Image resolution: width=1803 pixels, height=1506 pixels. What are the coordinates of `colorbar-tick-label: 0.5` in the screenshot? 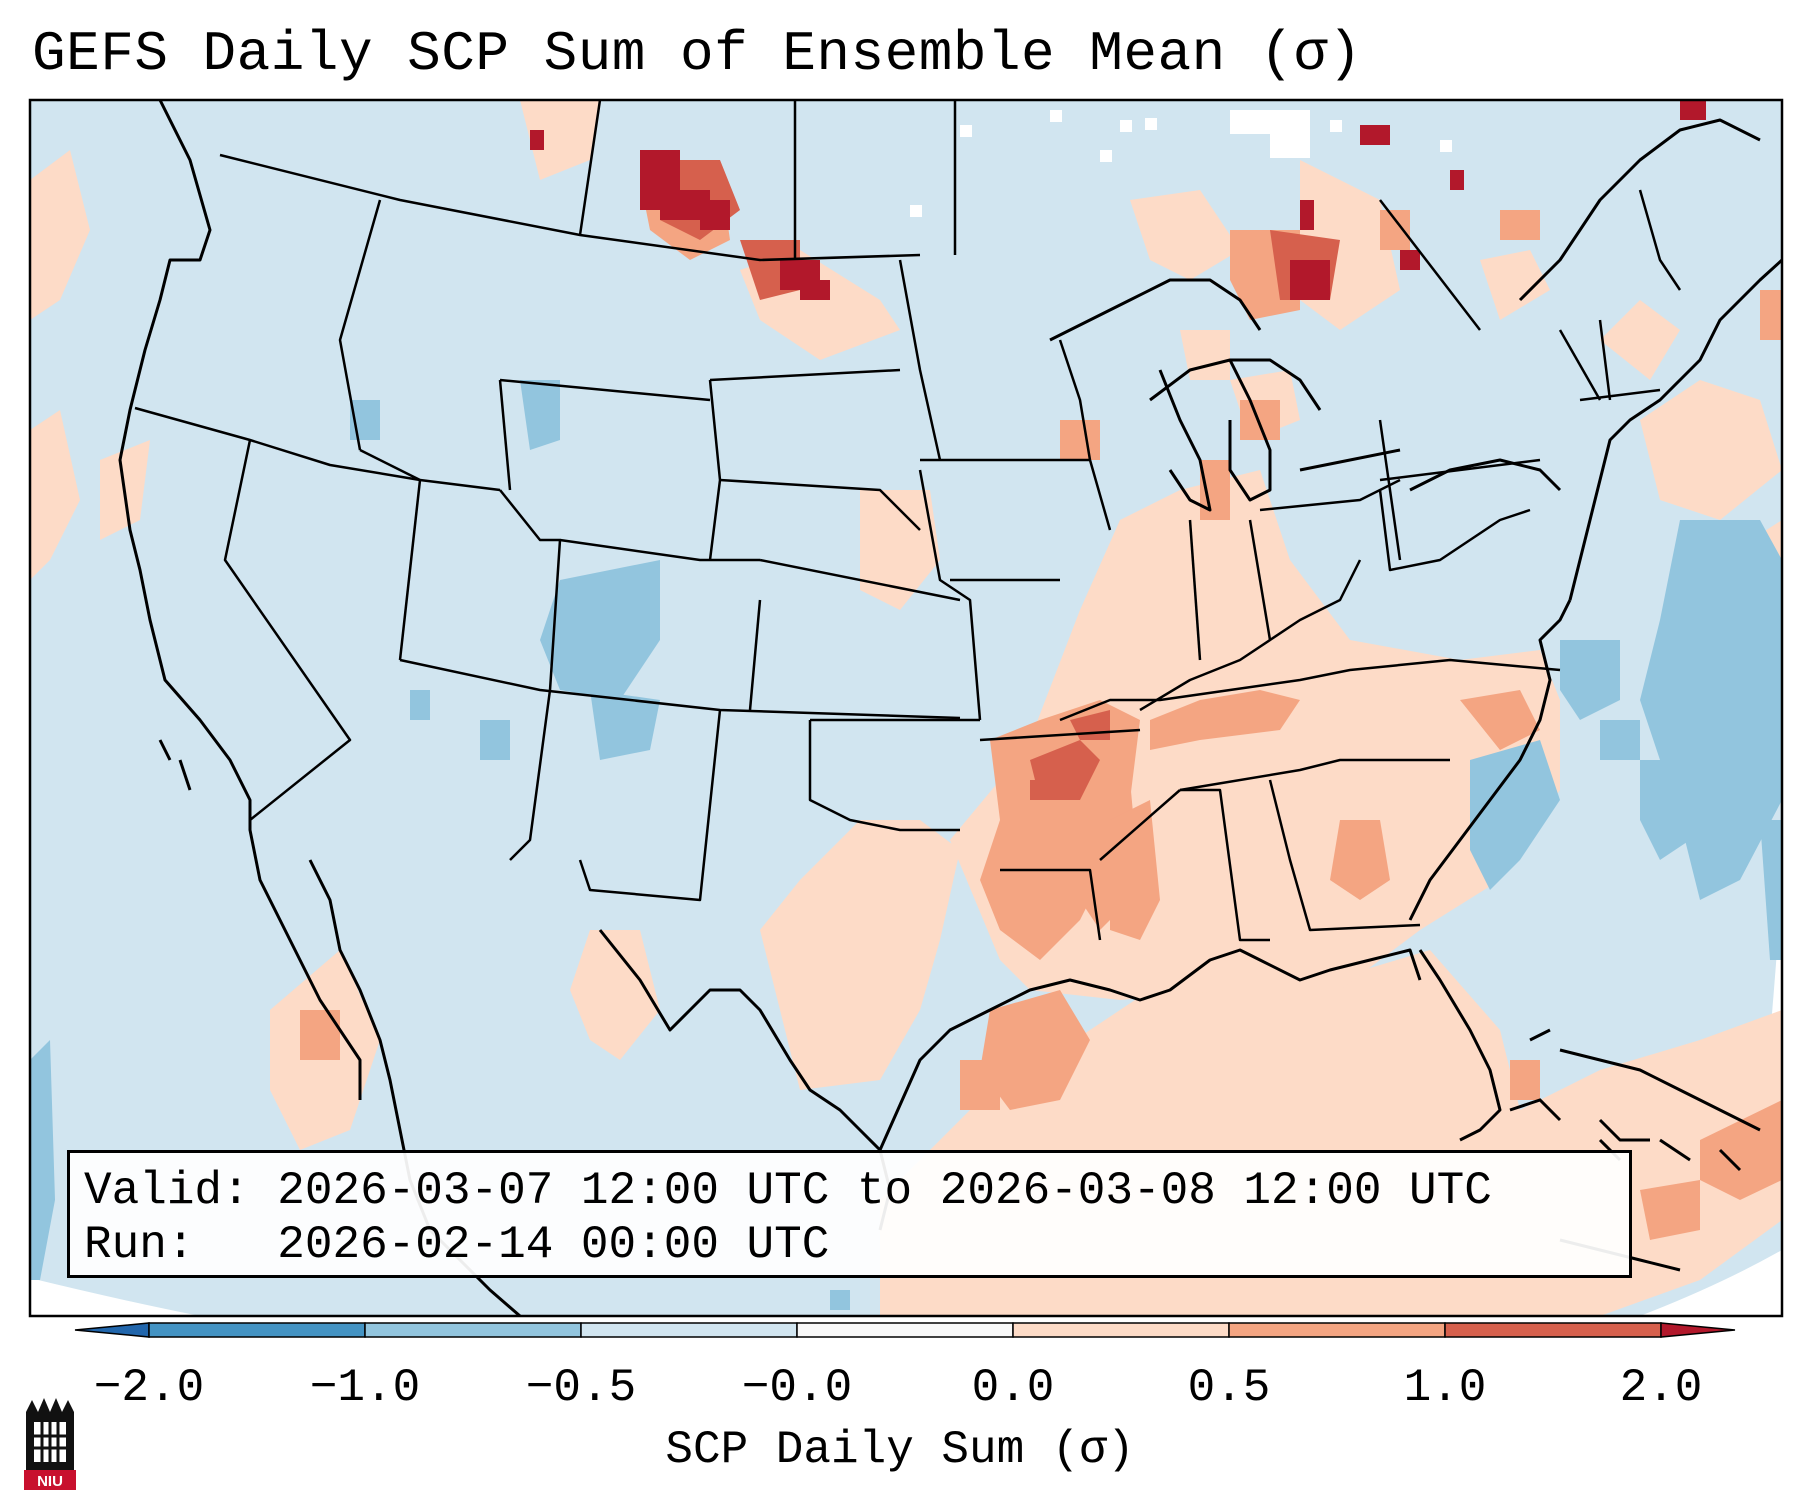 It's located at (1229, 1388).